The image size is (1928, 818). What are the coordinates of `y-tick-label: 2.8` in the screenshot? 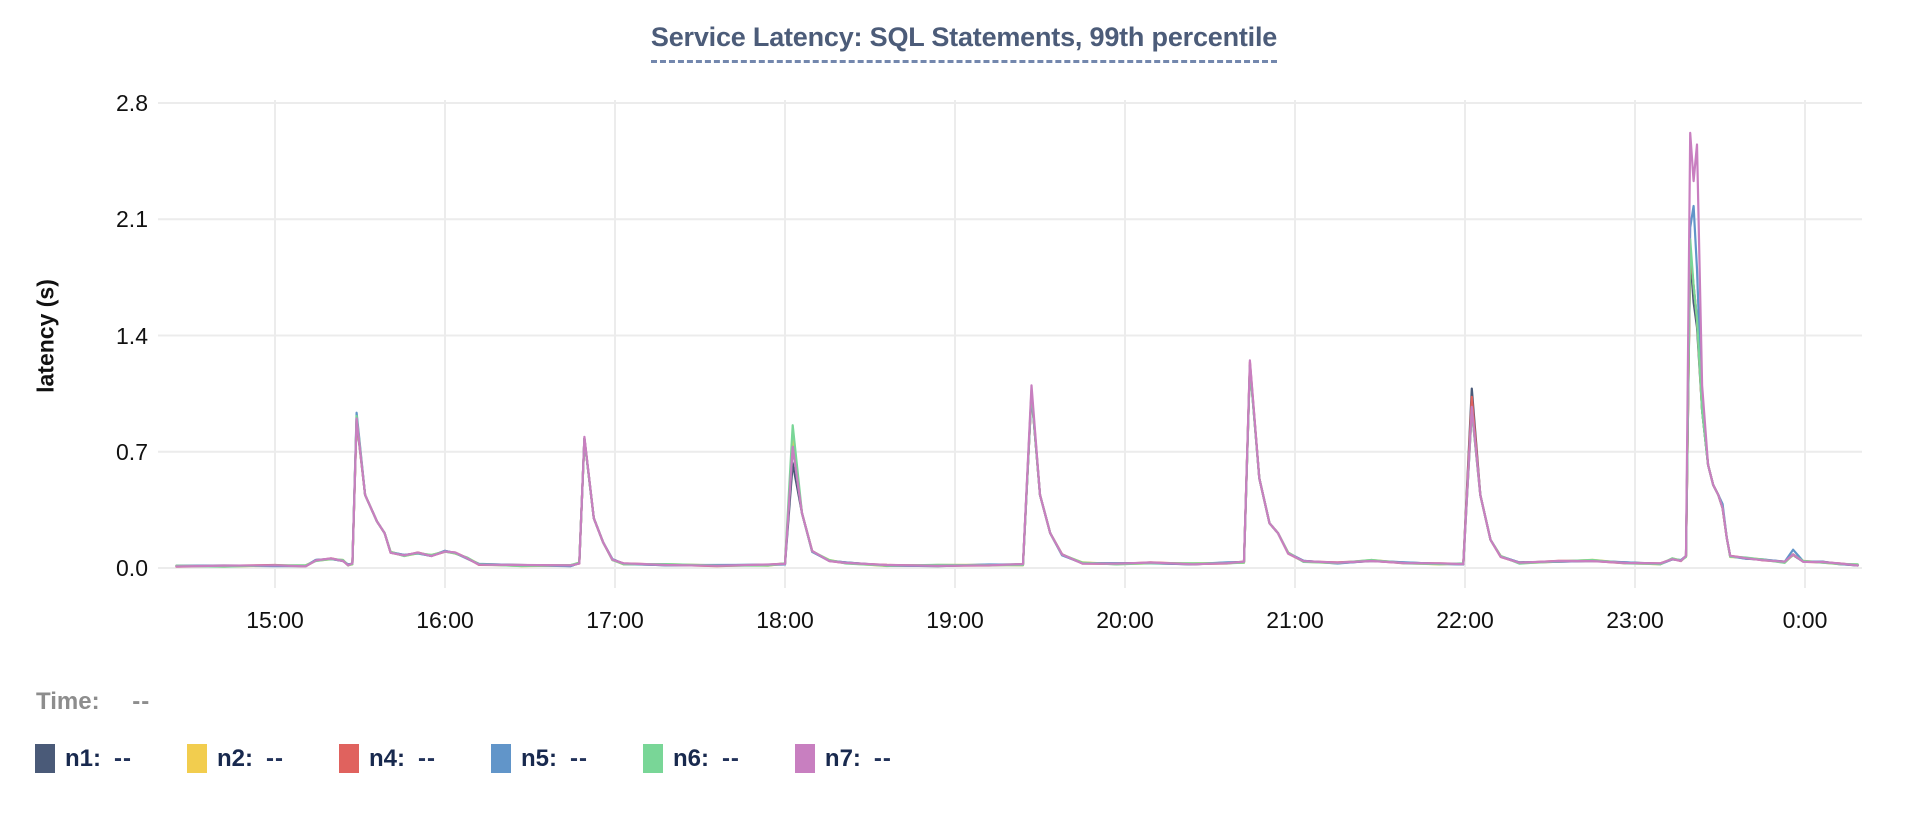 It's located at (132, 103).